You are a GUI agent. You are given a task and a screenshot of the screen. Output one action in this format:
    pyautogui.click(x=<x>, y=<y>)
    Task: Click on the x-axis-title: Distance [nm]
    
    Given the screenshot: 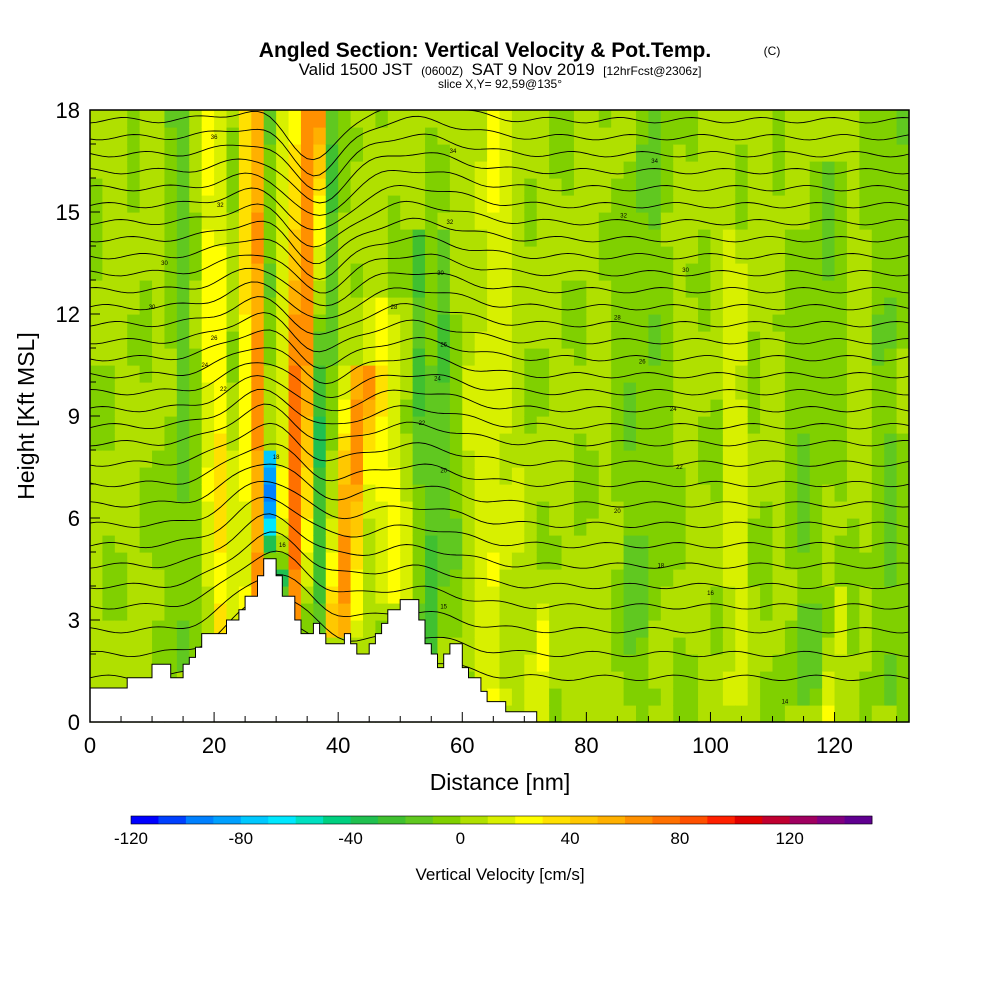 What is the action you would take?
    pyautogui.click(x=500, y=782)
    